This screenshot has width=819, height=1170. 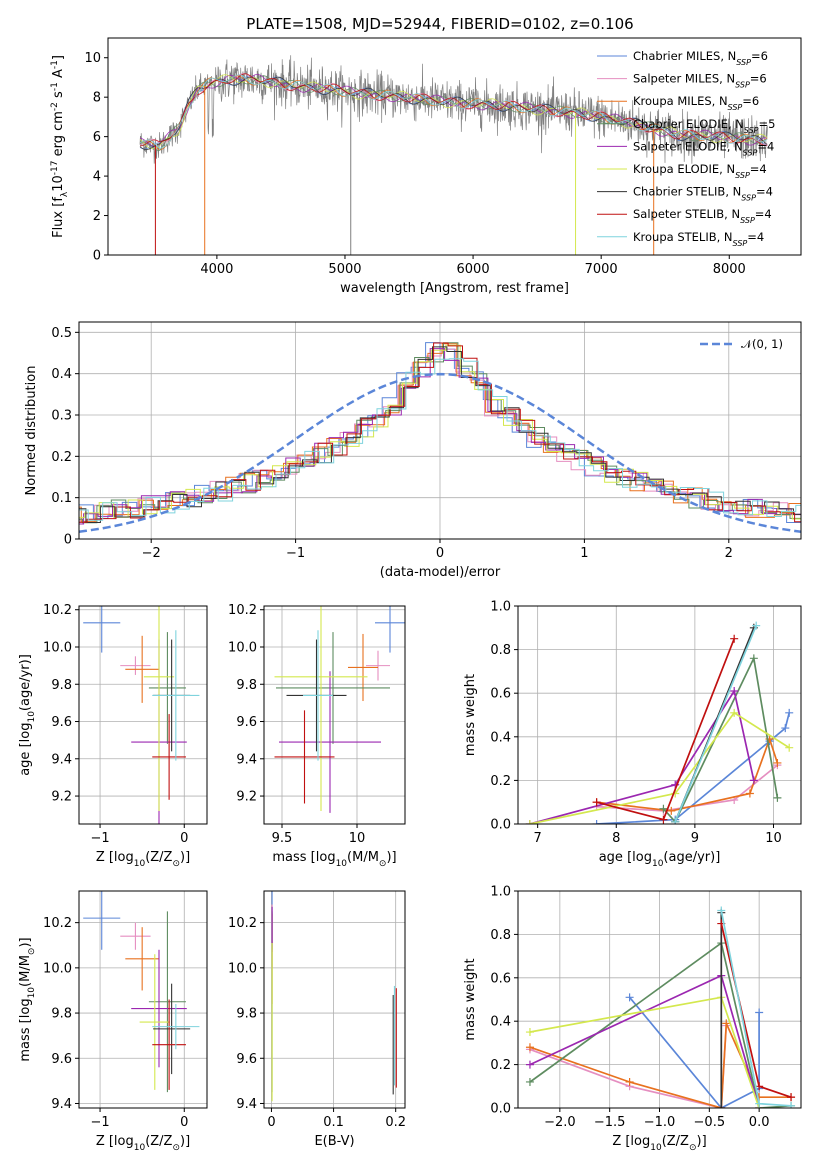 What do you see at coordinates (473, 269) in the screenshot?
I see `x-tick-label: 6000` at bounding box center [473, 269].